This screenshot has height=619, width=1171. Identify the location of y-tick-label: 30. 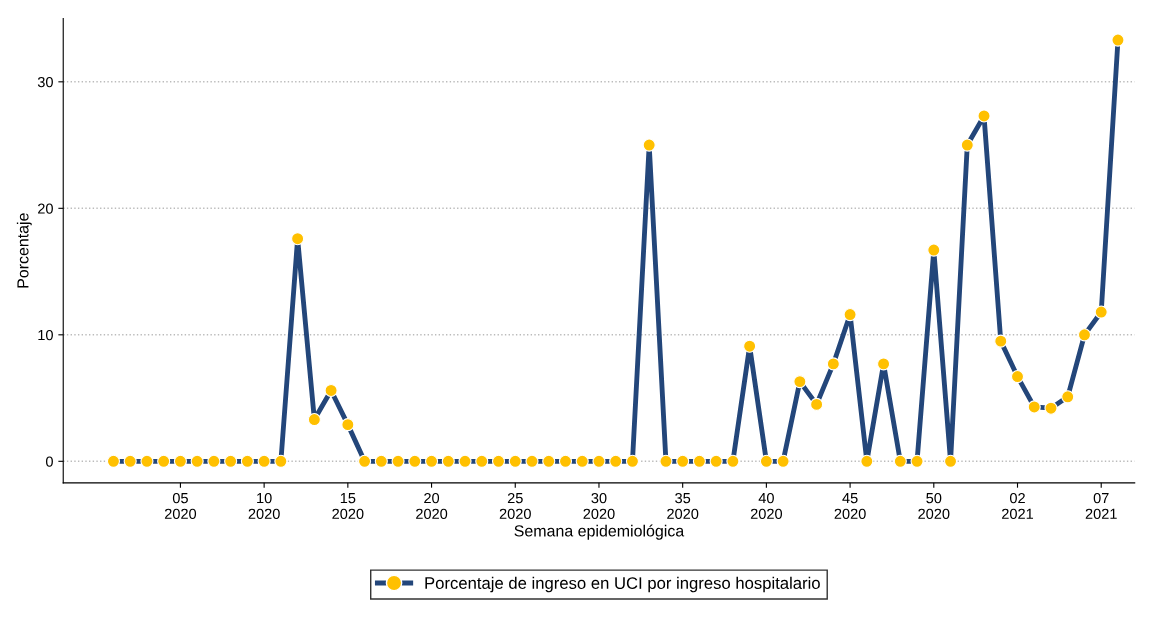
(45, 82).